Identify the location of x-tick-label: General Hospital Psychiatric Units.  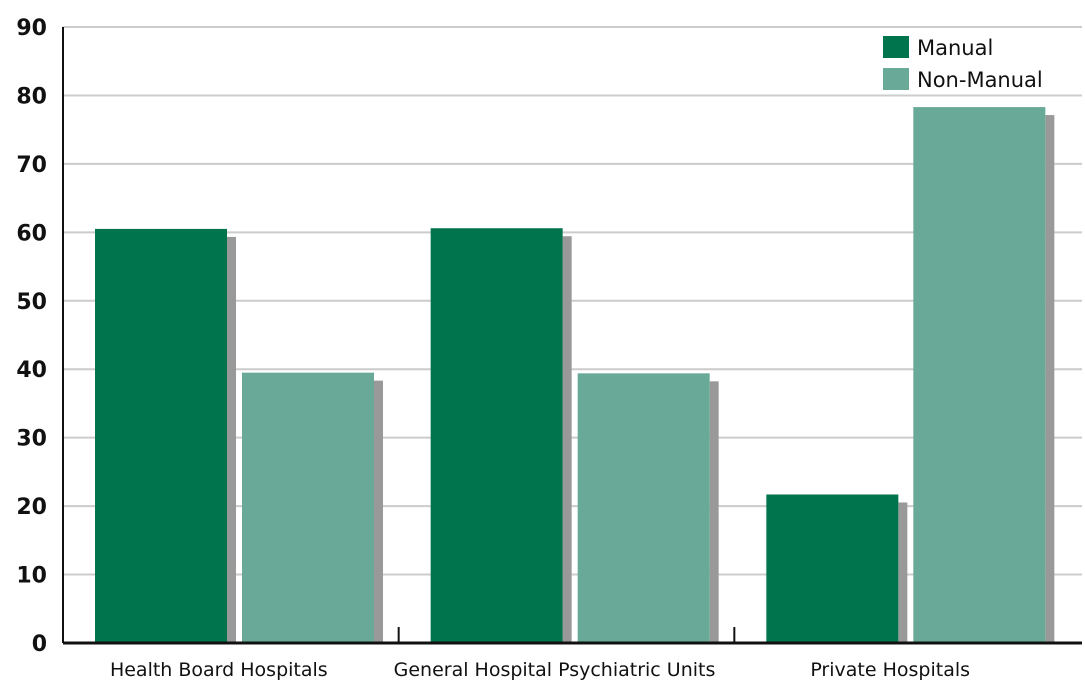
(555, 670).